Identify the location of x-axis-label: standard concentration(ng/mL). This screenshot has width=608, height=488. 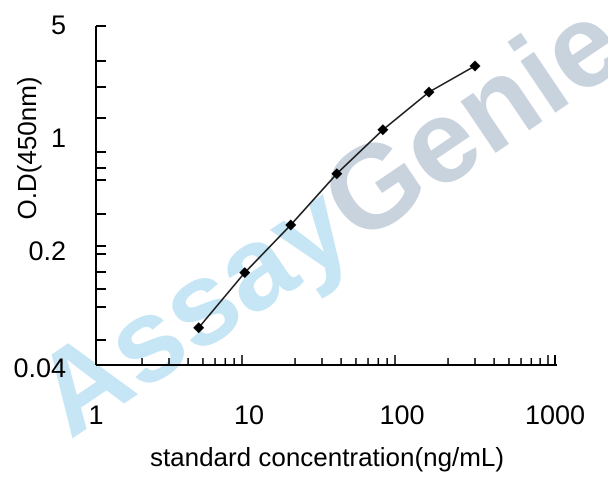
(327, 457).